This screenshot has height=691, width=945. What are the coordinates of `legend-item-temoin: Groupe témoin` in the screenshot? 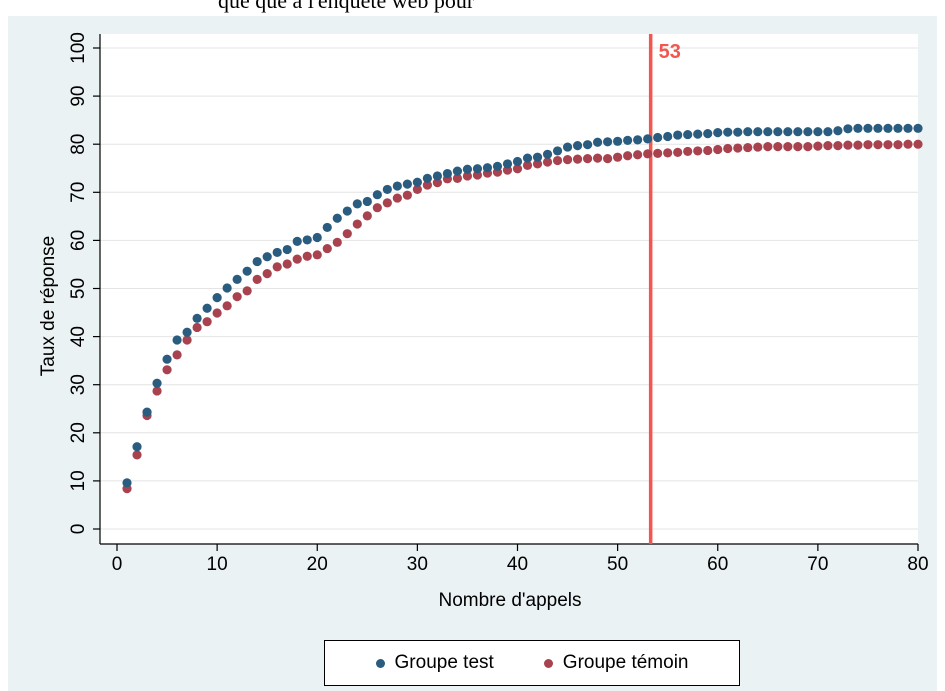 It's located at (615, 663).